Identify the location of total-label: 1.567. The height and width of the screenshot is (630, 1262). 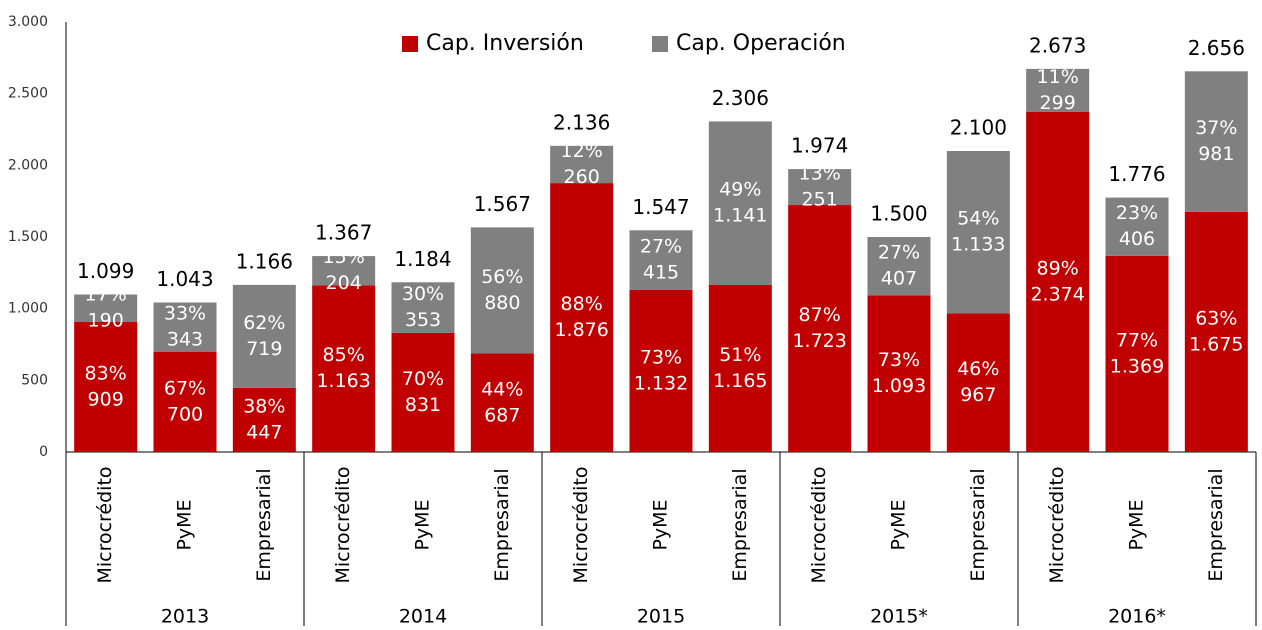
(502, 204).